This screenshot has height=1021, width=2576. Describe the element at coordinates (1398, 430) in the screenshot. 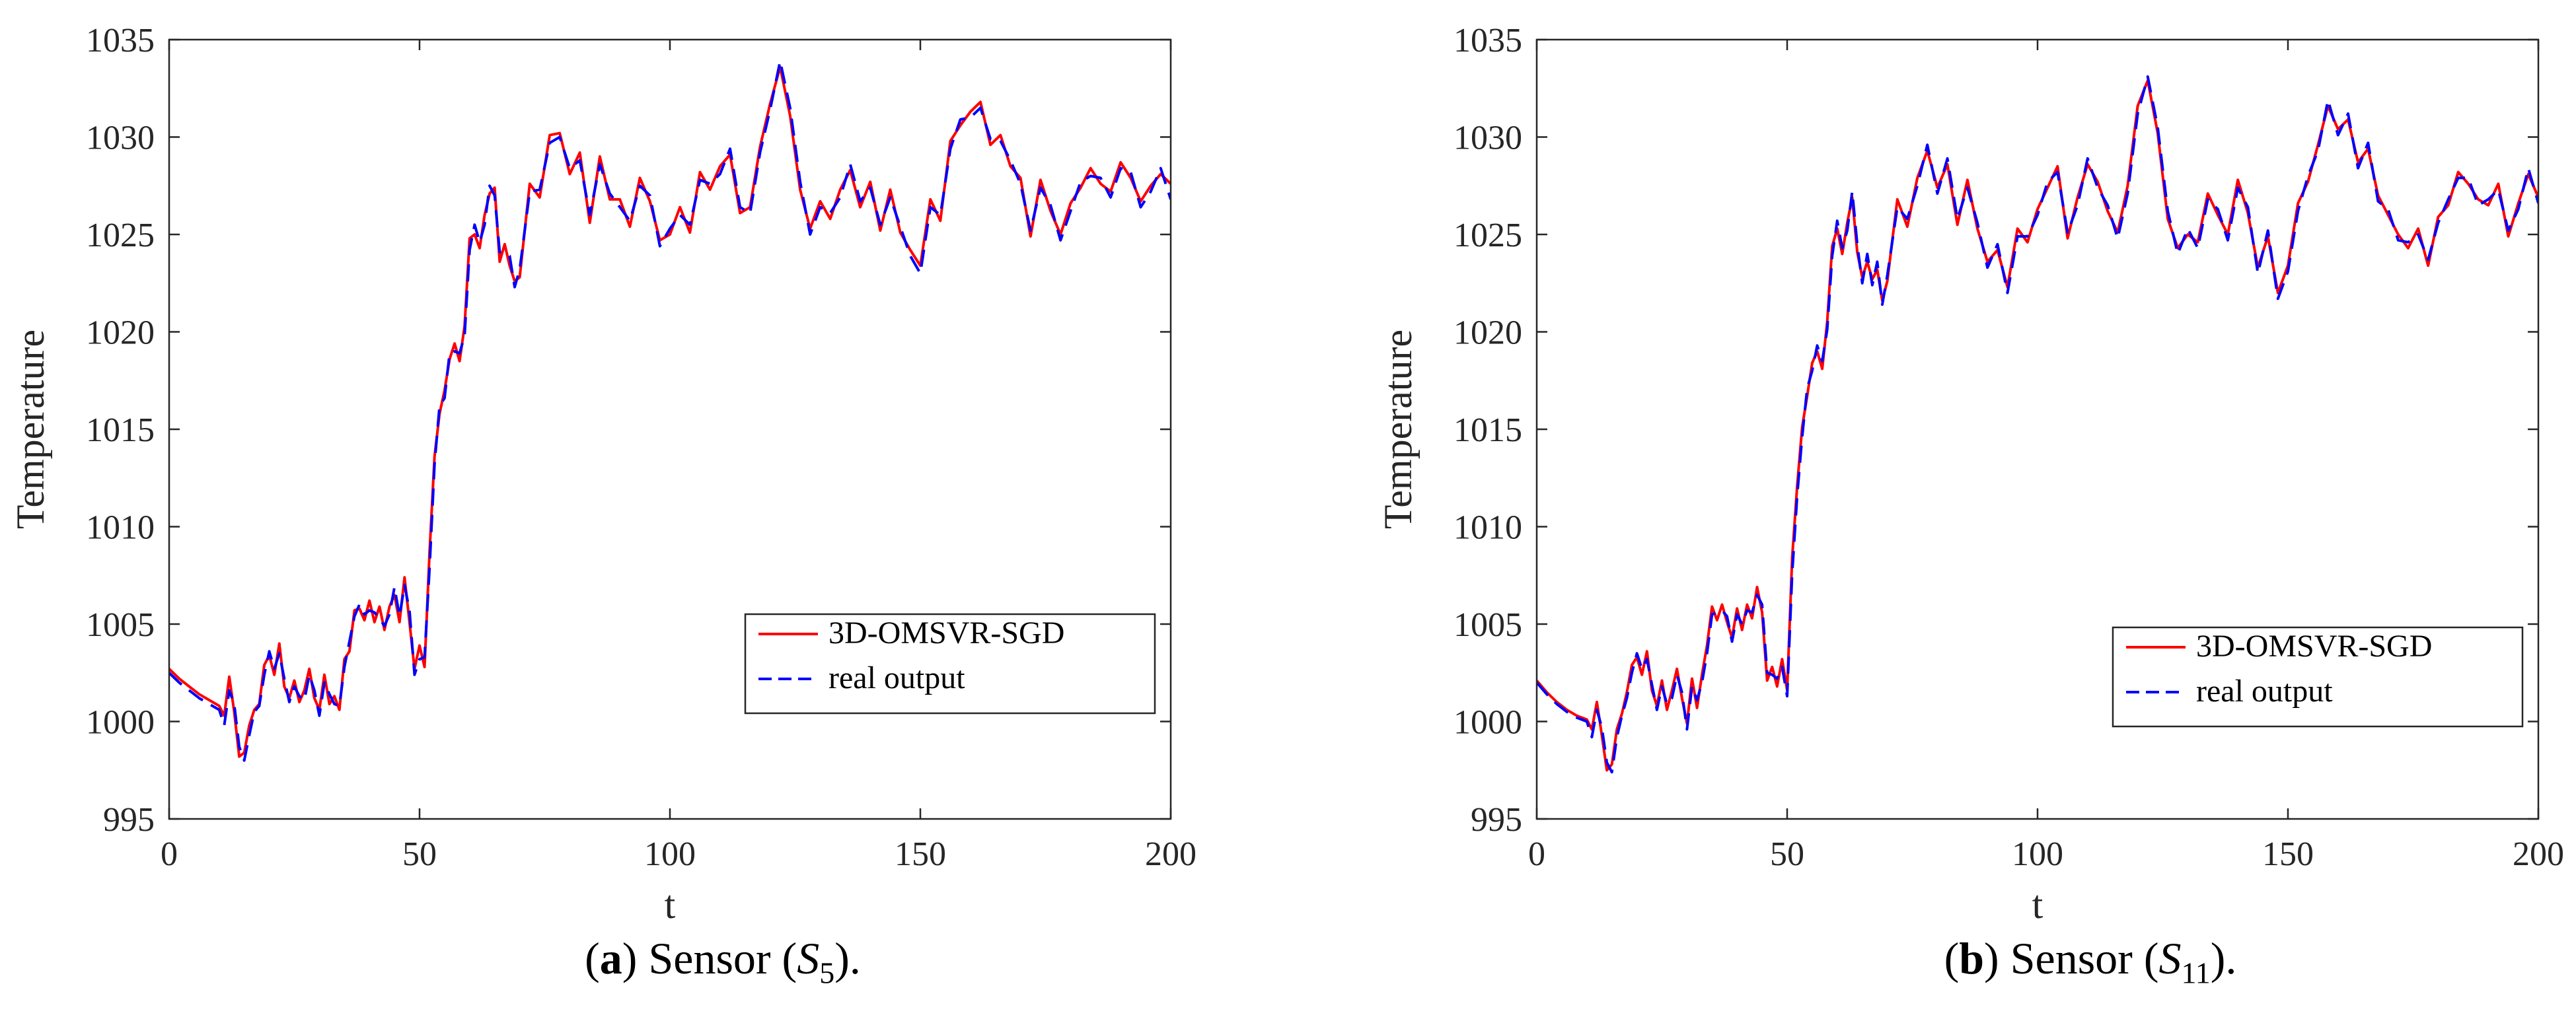

I see `y-axis-title-b: Temperature` at that location.